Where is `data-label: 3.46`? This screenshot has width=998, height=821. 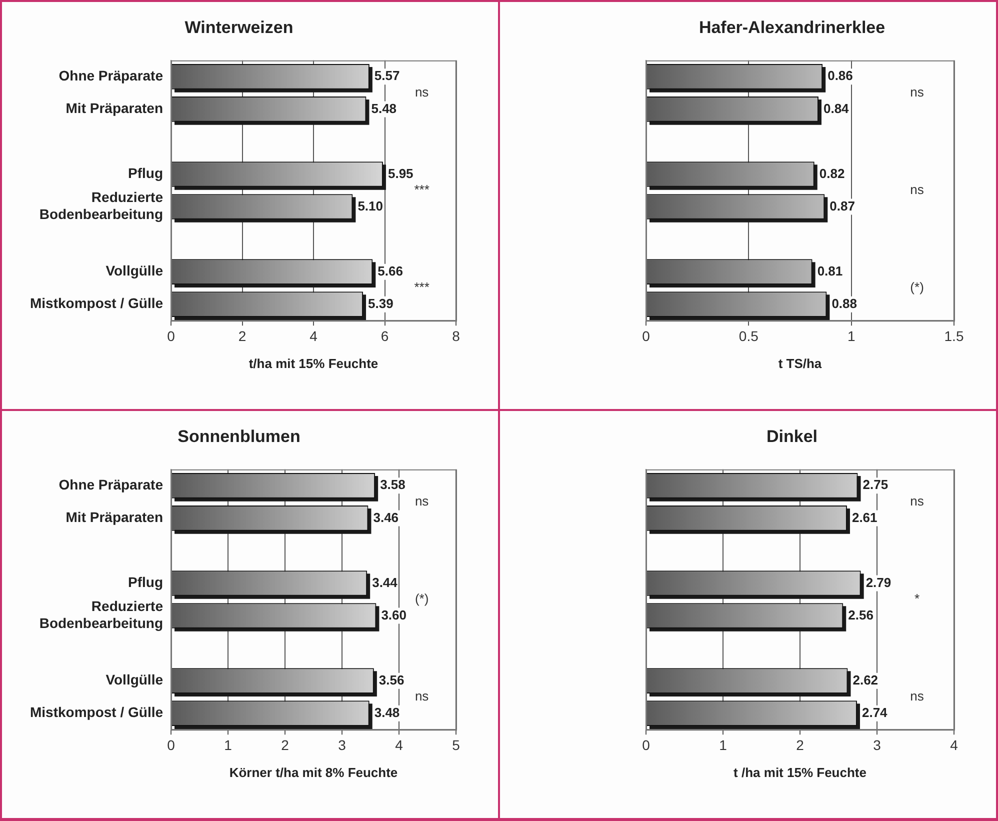
data-label: 3.46 is located at coordinates (386, 517).